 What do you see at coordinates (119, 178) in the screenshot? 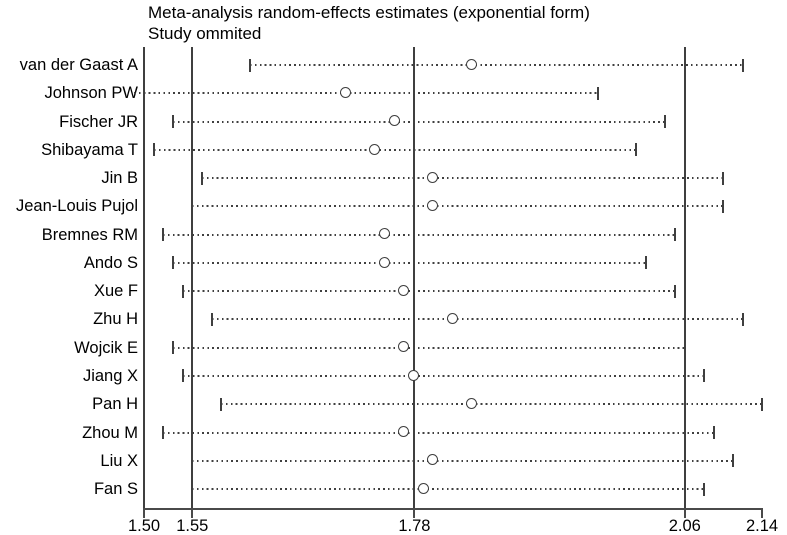
I see `study-label: Jin B` at bounding box center [119, 178].